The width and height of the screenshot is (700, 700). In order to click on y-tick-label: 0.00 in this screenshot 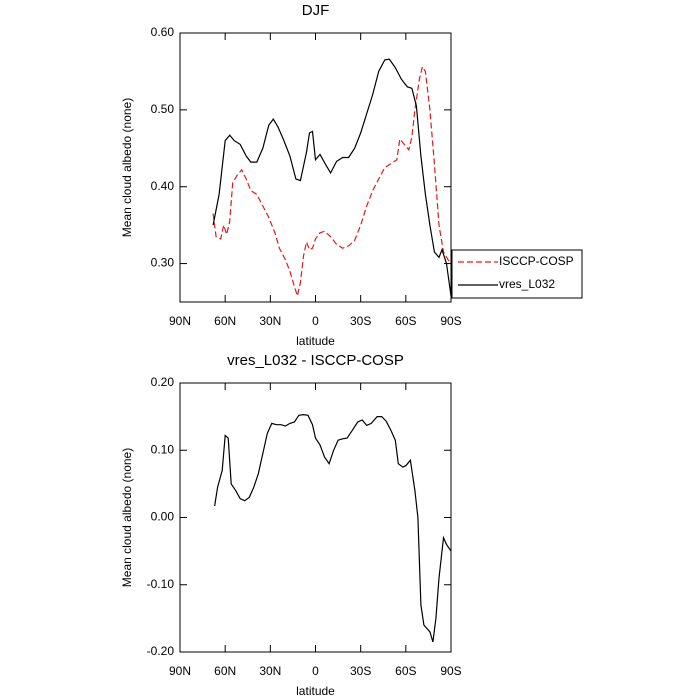, I will do `click(163, 517)`.